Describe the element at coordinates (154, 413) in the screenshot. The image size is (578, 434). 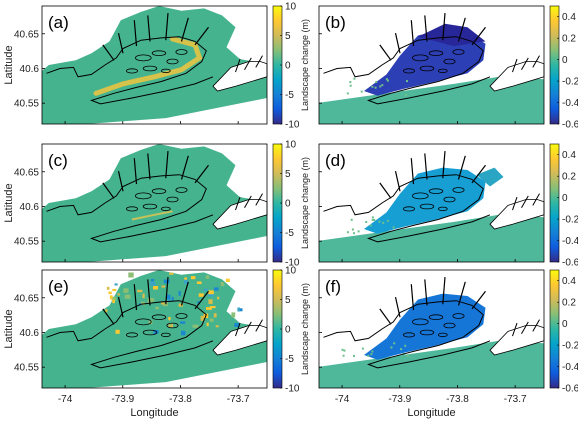
I see `x-axis-label: Longitude` at that location.